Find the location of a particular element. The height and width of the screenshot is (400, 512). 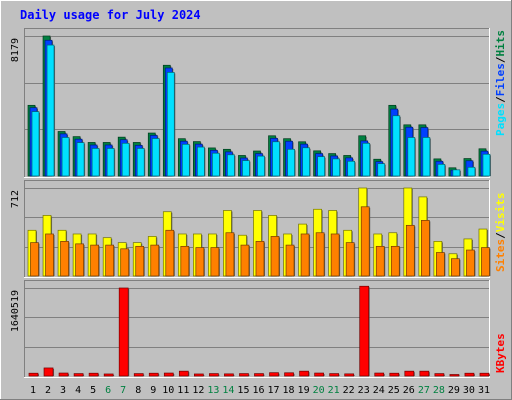

x-tick-label: 8 is located at coordinates (138, 390).